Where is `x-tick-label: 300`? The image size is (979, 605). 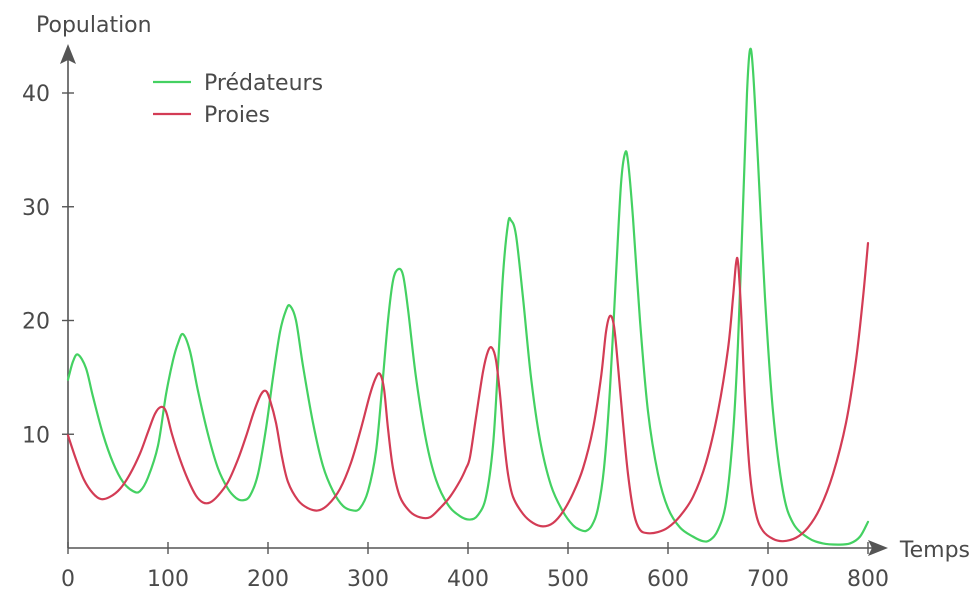 x-tick-label: 300 is located at coordinates (368, 579).